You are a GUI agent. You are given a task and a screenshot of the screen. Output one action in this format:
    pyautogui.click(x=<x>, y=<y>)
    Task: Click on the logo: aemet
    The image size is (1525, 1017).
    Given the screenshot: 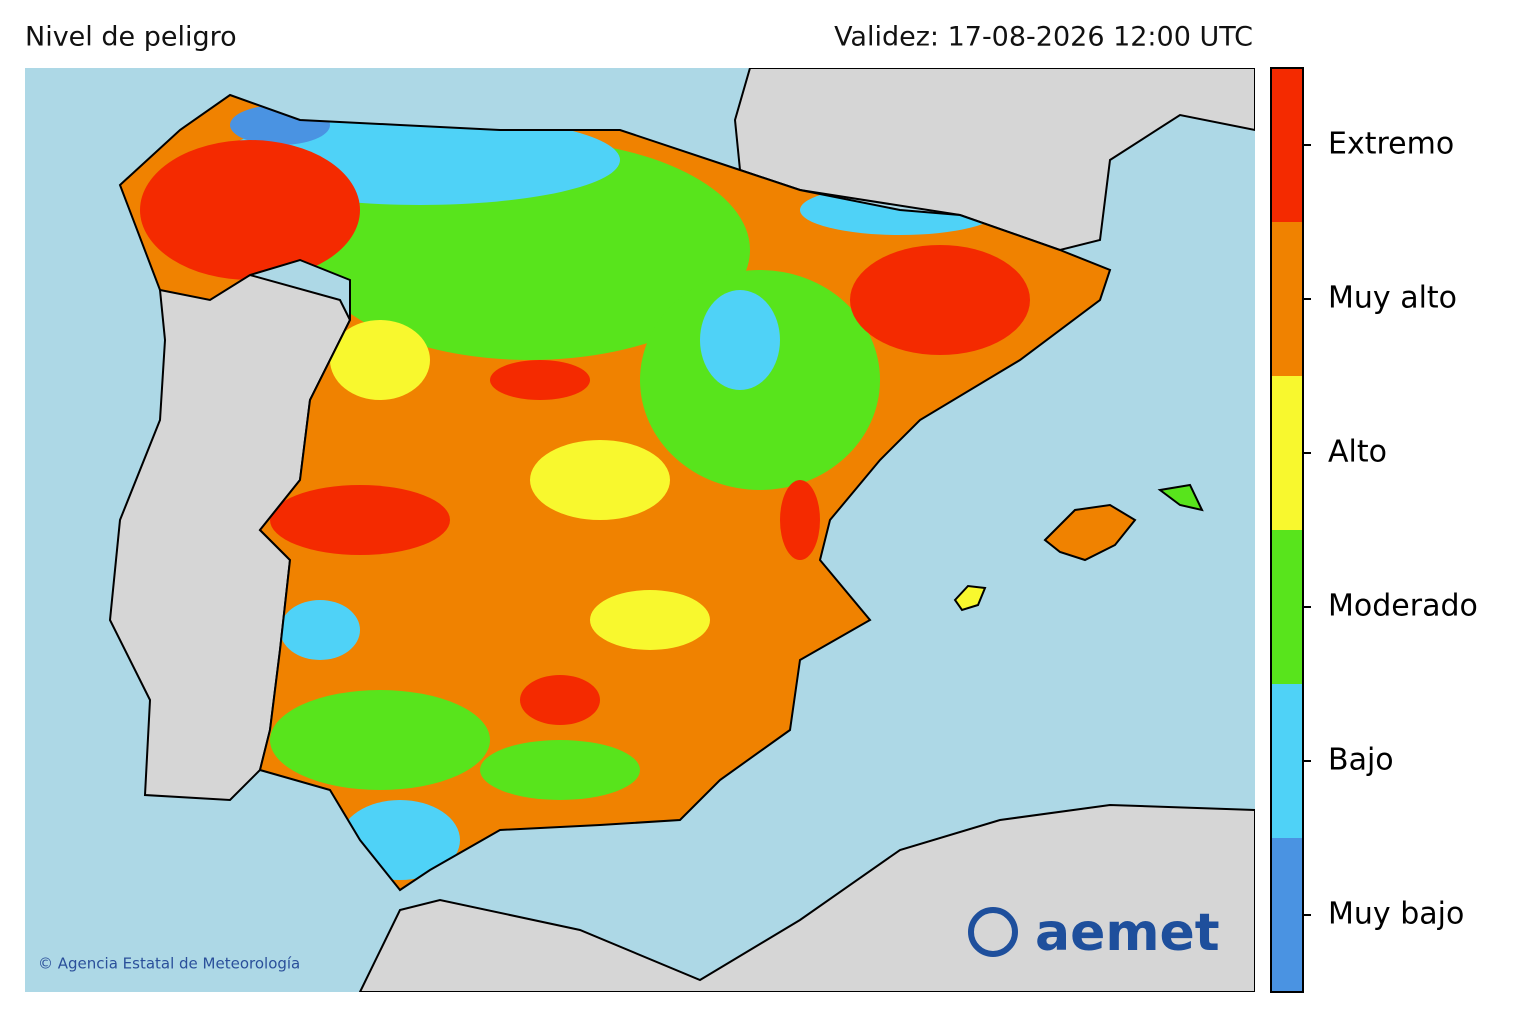 What is the action you would take?
    pyautogui.click(x=1094, y=933)
    